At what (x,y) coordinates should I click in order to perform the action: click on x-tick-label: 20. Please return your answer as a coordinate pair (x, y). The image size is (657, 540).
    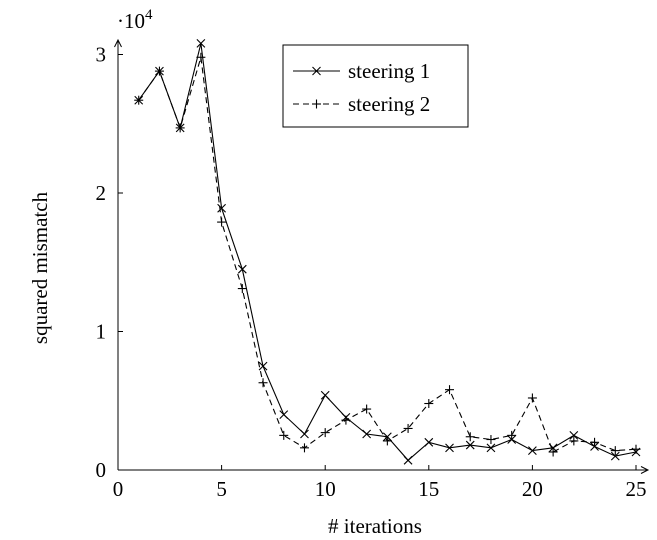
    Looking at the image, I should click on (532, 489).